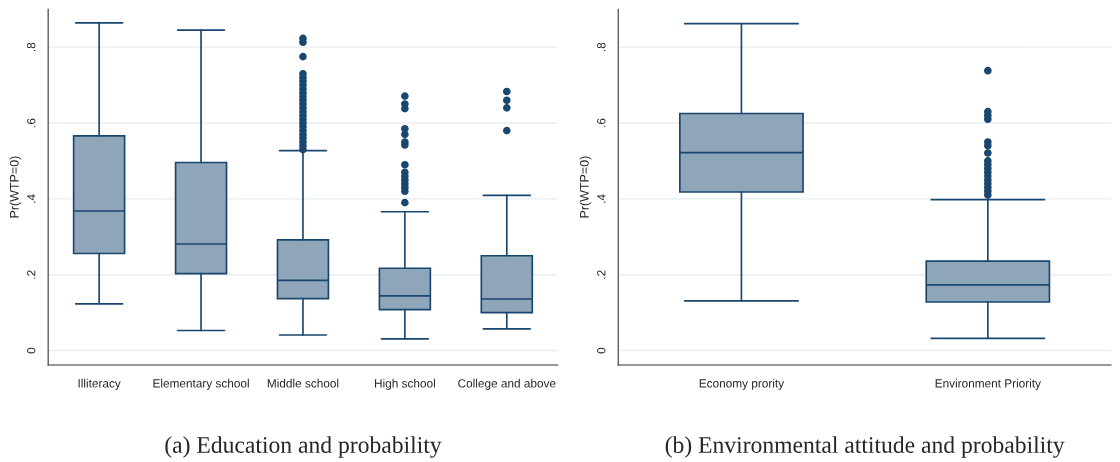  Describe the element at coordinates (405, 384) in the screenshot. I see `x-tick-label: High school` at that location.